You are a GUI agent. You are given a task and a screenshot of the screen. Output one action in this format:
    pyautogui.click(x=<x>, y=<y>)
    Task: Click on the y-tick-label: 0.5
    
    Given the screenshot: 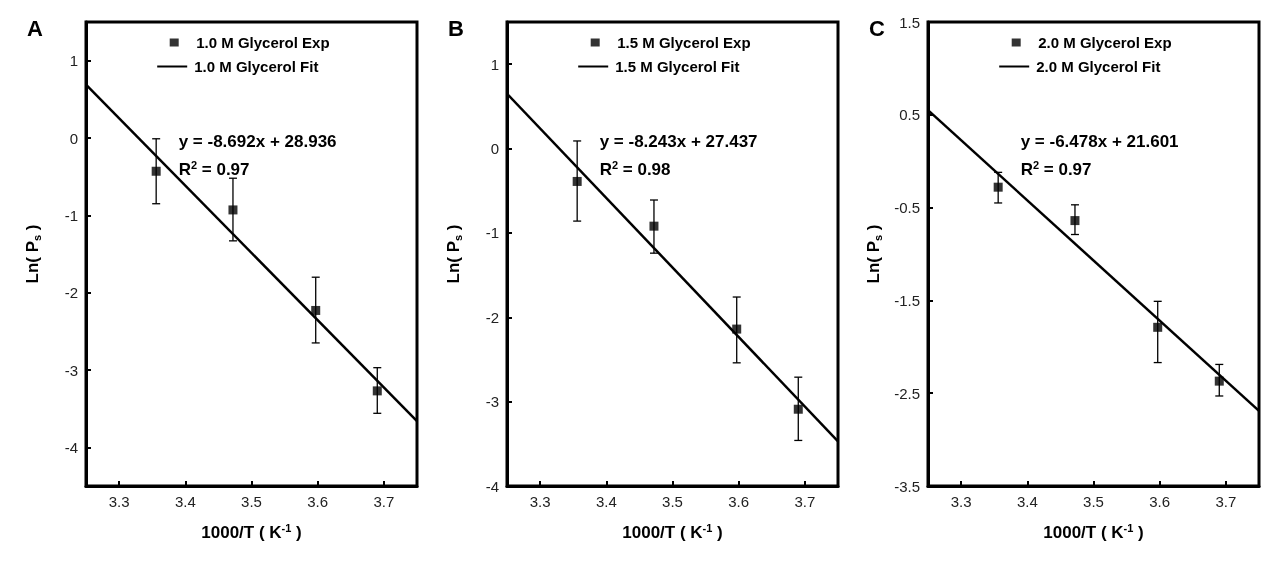 What is the action you would take?
    pyautogui.click(x=909, y=115)
    